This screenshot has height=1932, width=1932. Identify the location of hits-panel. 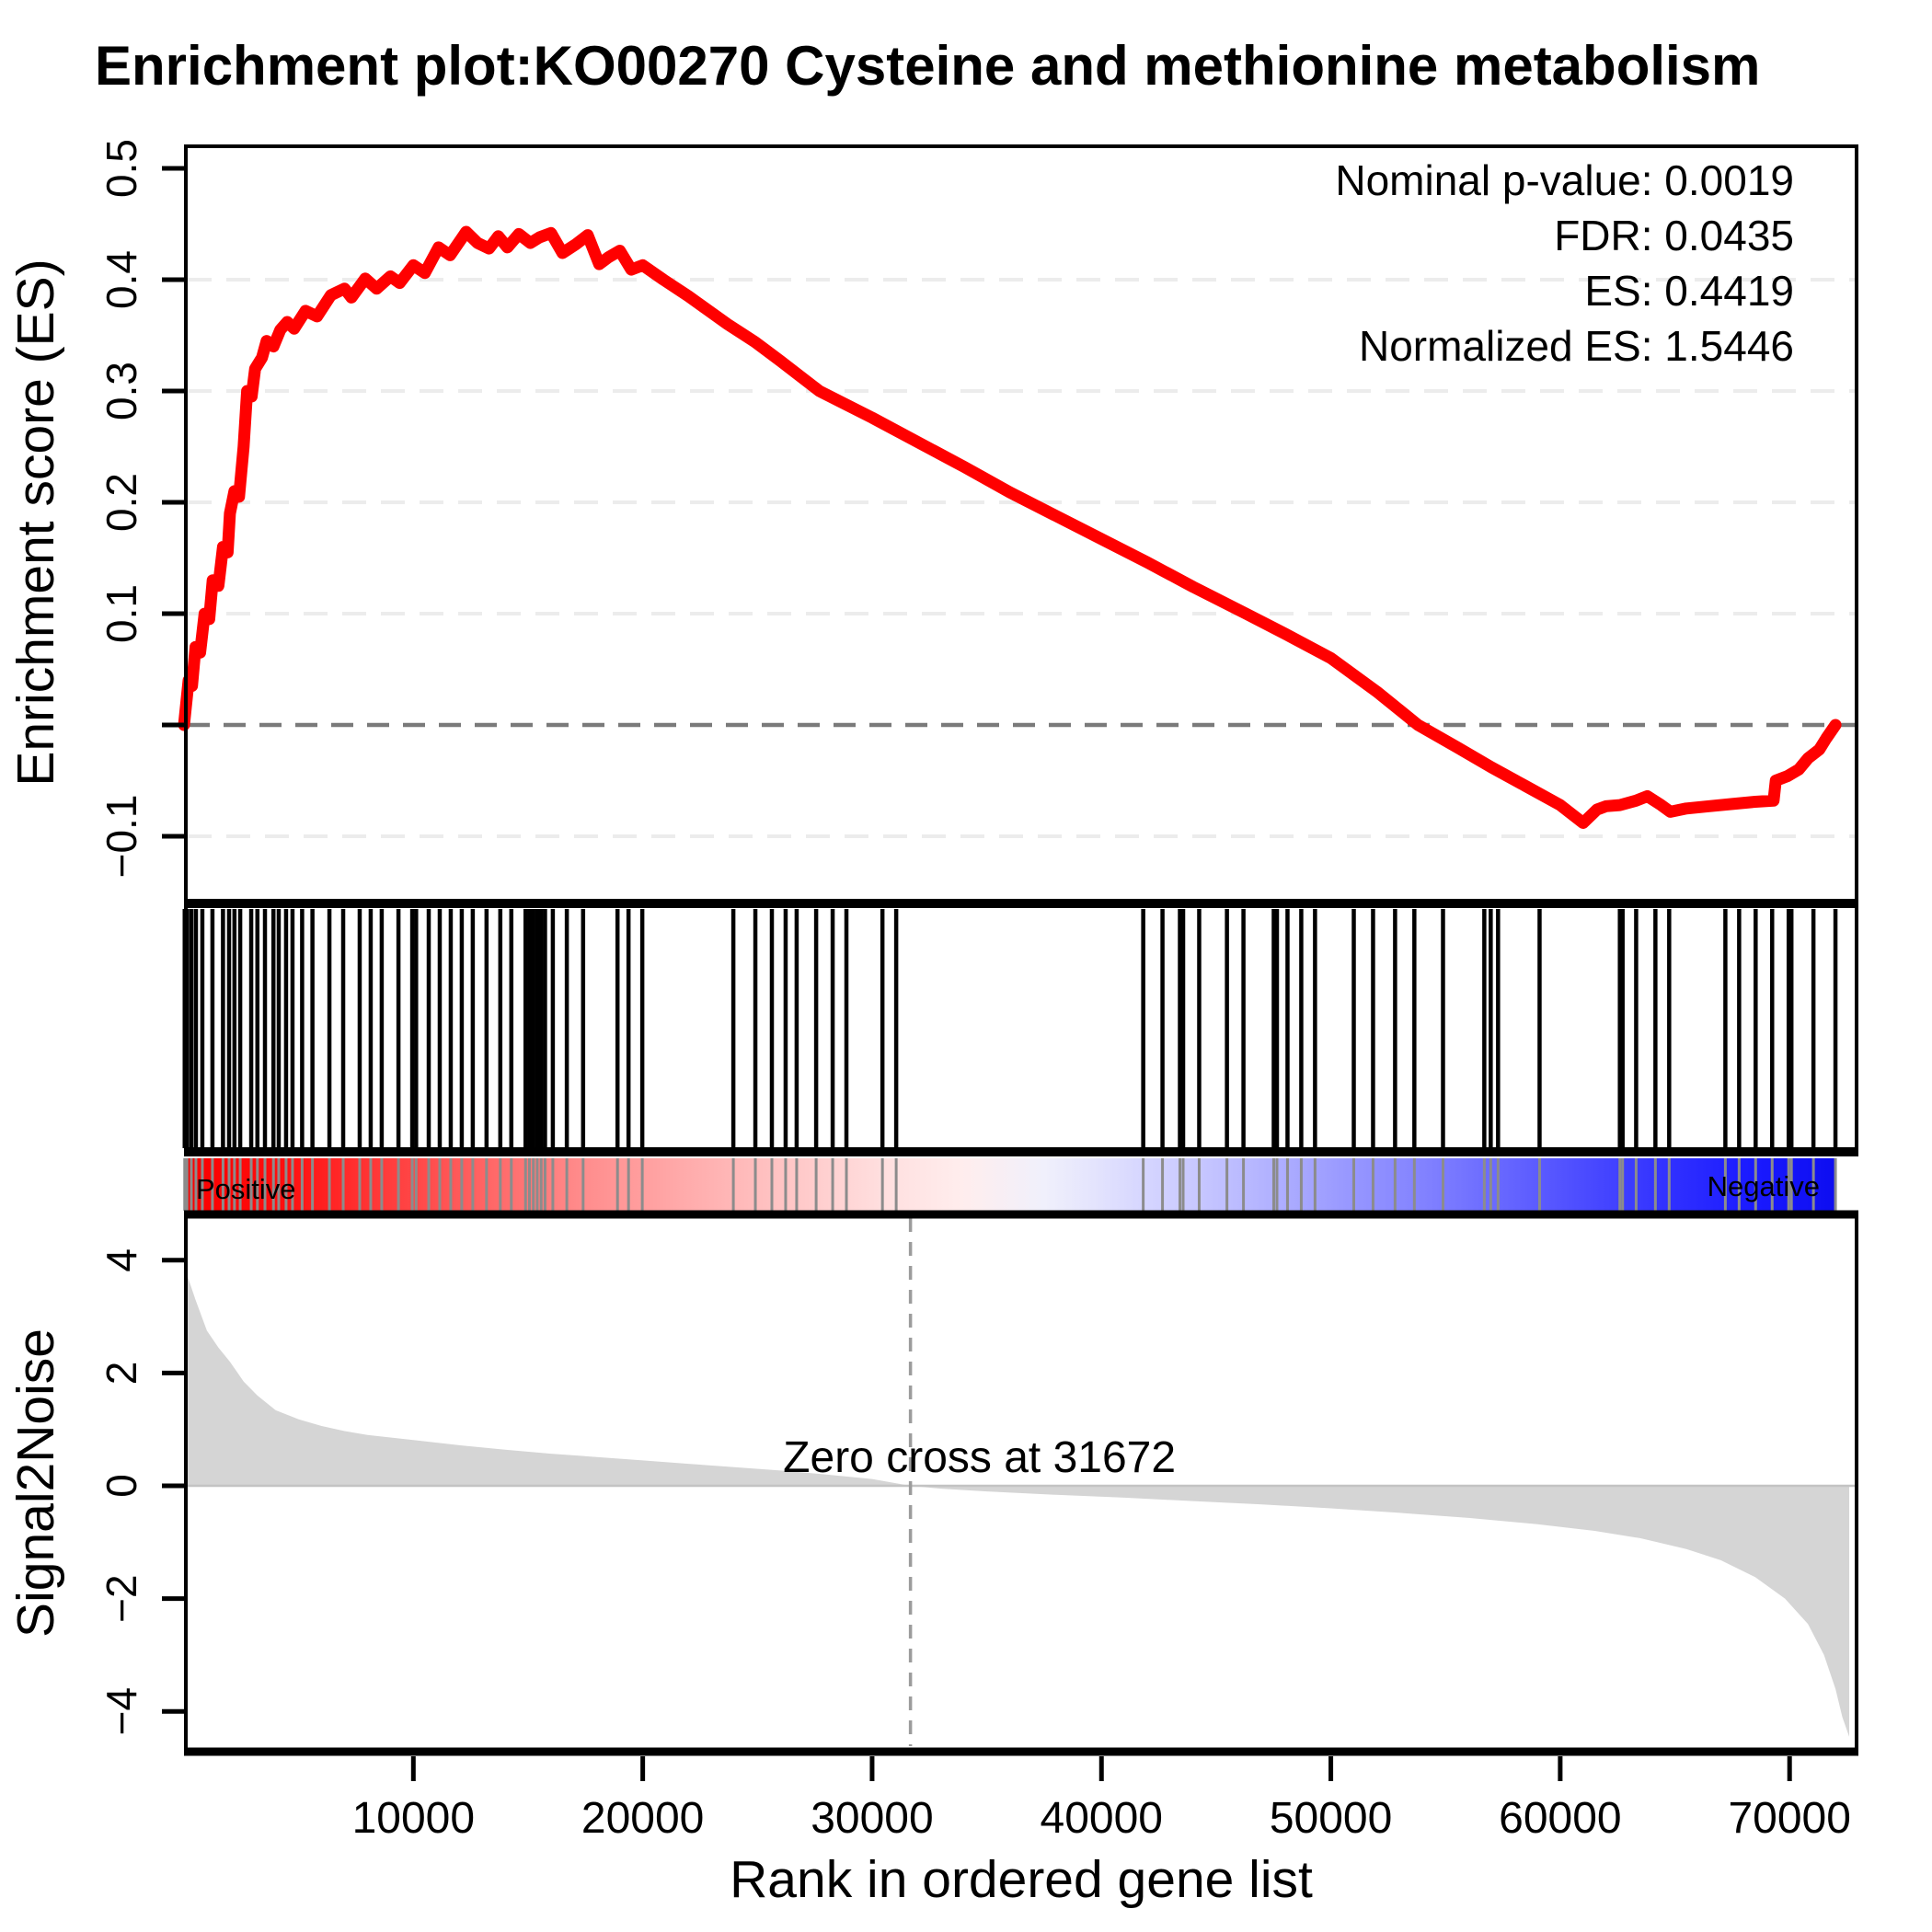
(1020, 1027).